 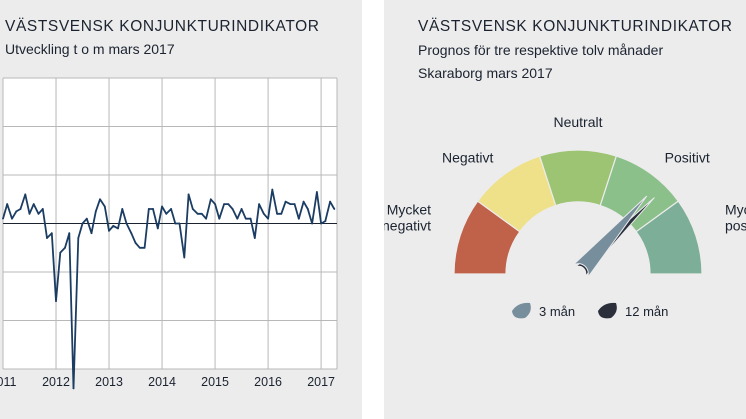 I want to click on x-tick-label-0: 2011, so click(x=8, y=382).